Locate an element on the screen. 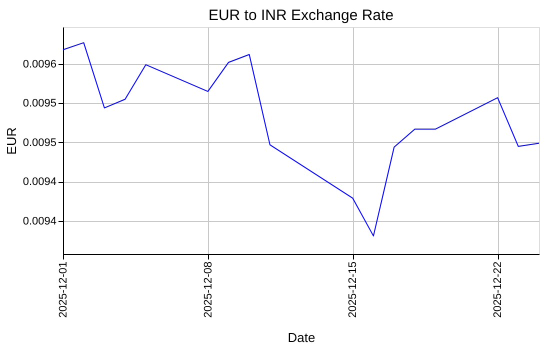  y-axis-title: EUR is located at coordinates (11, 141).